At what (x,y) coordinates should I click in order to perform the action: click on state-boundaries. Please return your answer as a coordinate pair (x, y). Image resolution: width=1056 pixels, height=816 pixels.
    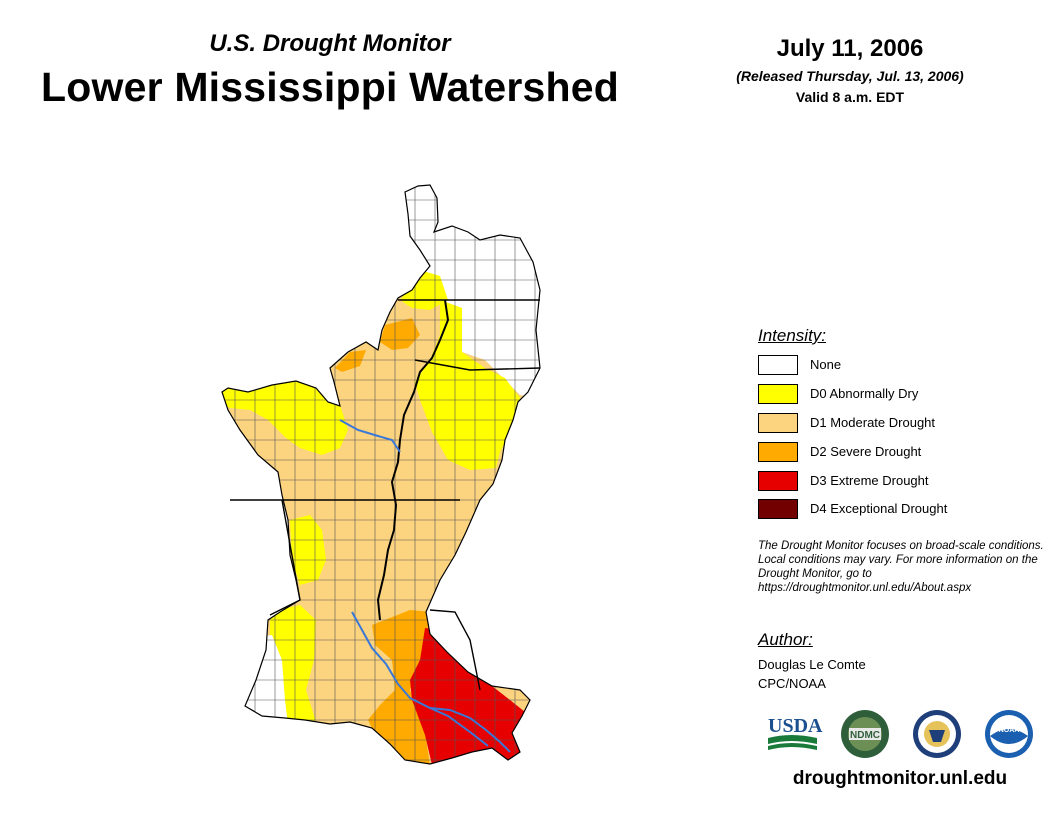
    Looking at the image, I should click on (385, 495).